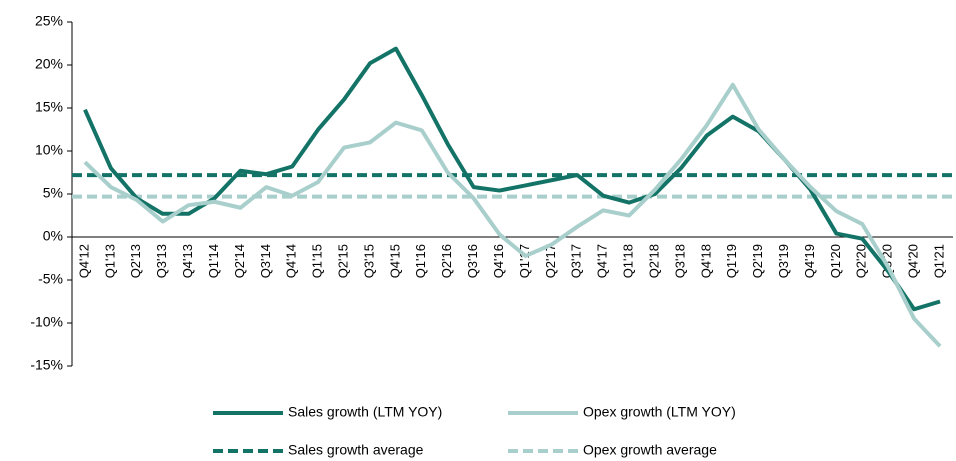 The image size is (956, 461). What do you see at coordinates (628, 261) in the screenshot?
I see `x-tick-label: Q1'18` at bounding box center [628, 261].